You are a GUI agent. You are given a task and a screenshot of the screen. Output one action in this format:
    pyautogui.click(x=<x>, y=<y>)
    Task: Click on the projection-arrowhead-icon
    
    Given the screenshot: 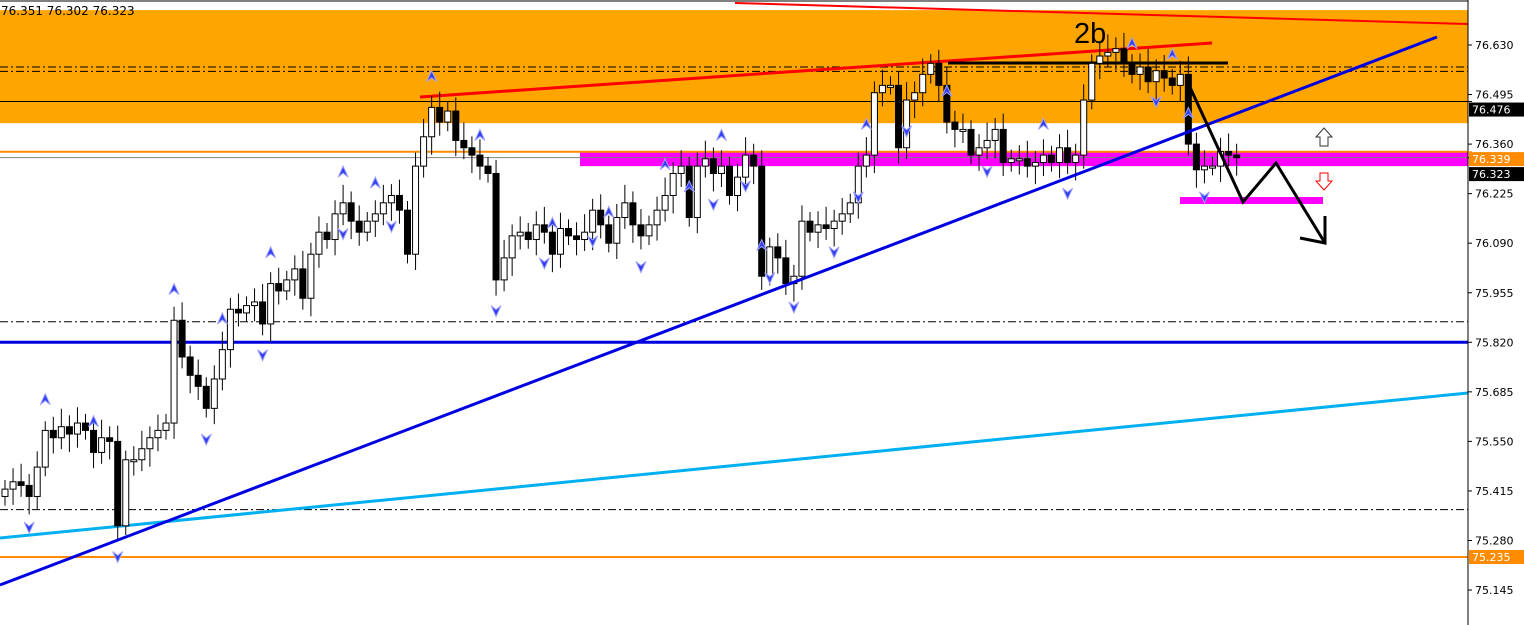 What is the action you would take?
    pyautogui.click(x=1313, y=230)
    